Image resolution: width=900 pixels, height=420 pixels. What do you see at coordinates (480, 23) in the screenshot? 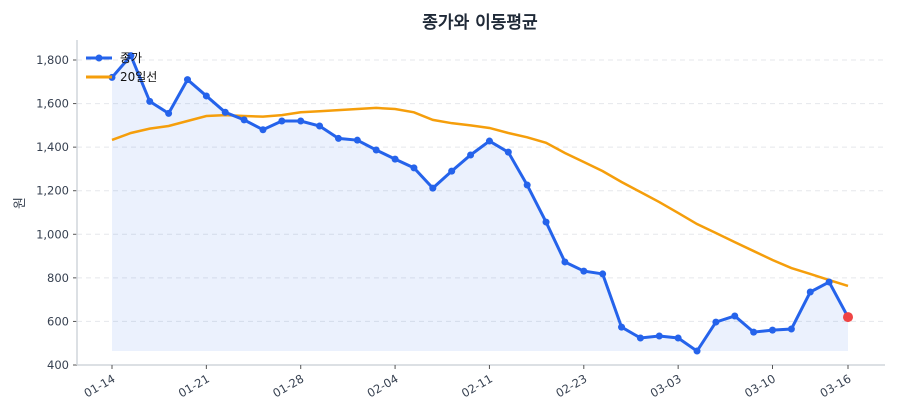
I see `chart-title: 종가와 이동평균` at bounding box center [480, 23].